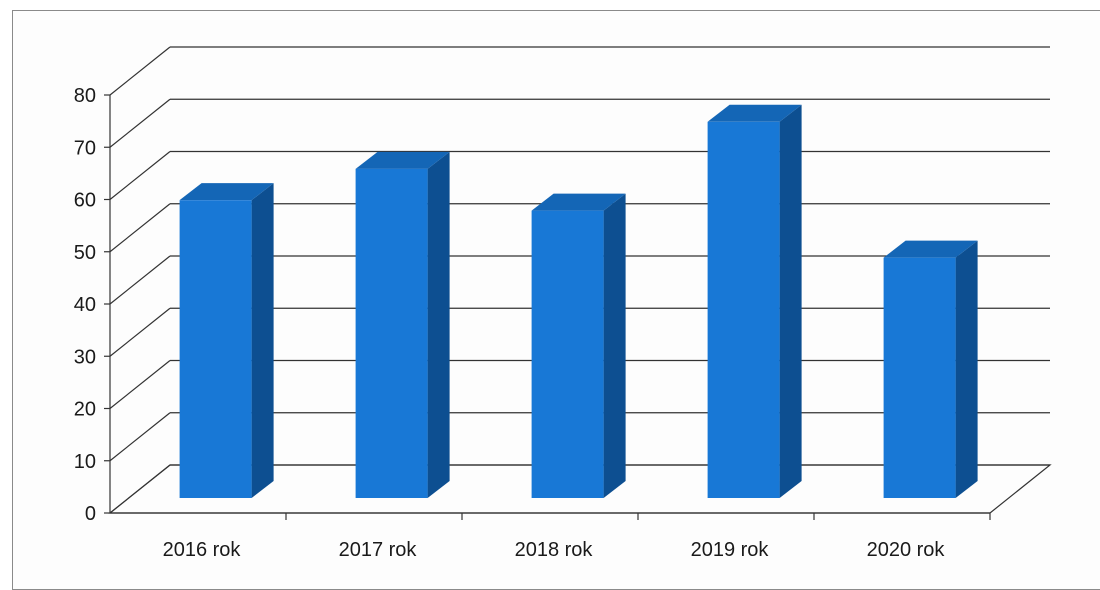  What do you see at coordinates (85, 253) in the screenshot?
I see `y-tick-label: 50` at bounding box center [85, 253].